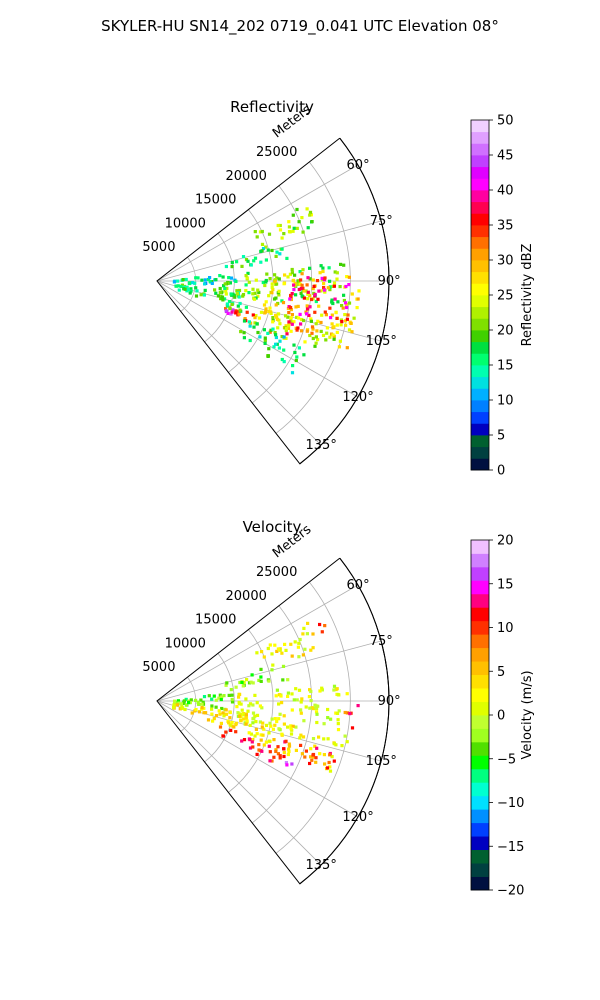  Describe the element at coordinates (510, 891) in the screenshot. I see `colorbar-tick-label: −20` at that location.